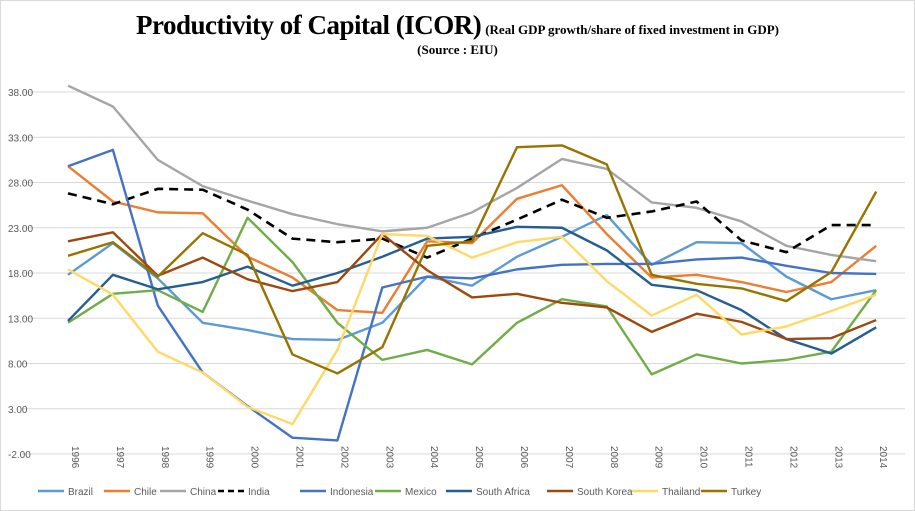 The height and width of the screenshot is (511, 915). I want to click on x-tick-label: 2013, so click(837, 457).